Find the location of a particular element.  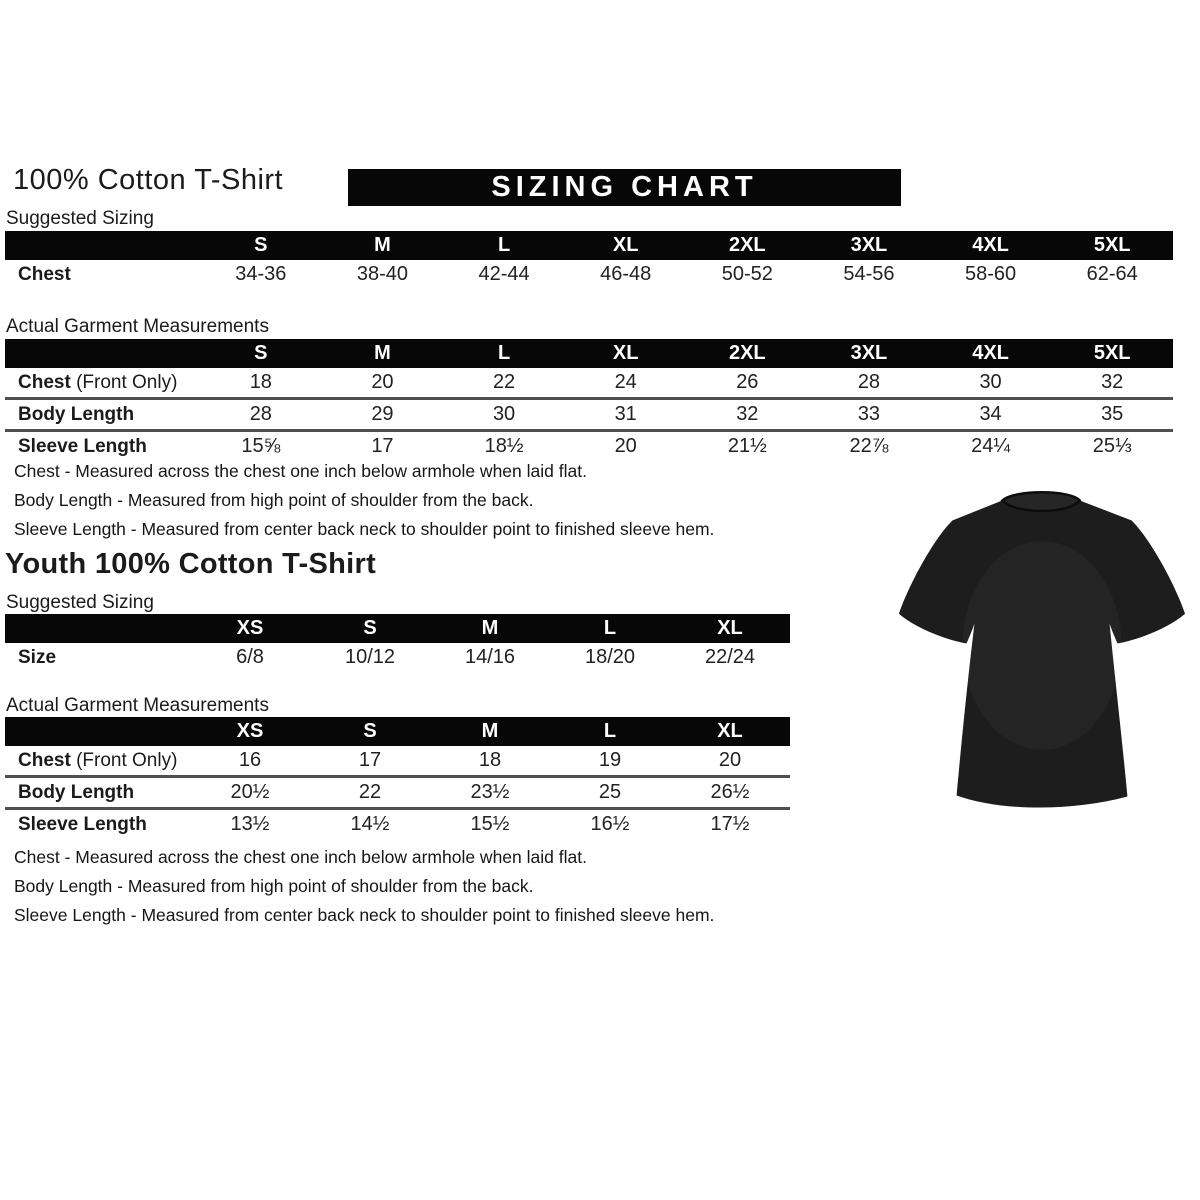

row-label: Size is located at coordinates (37, 657).